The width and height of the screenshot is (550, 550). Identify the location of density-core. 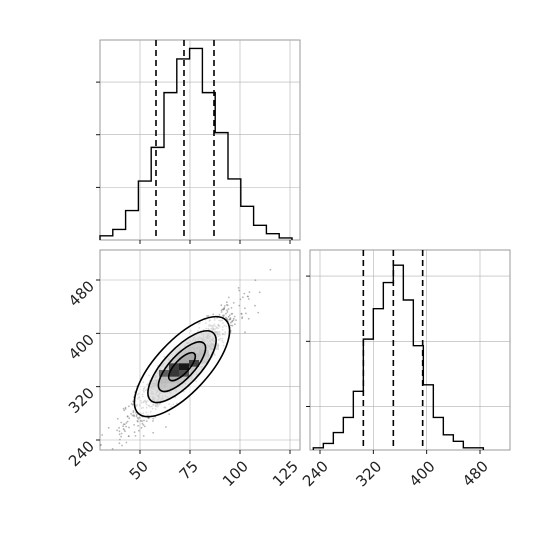
(179, 368).